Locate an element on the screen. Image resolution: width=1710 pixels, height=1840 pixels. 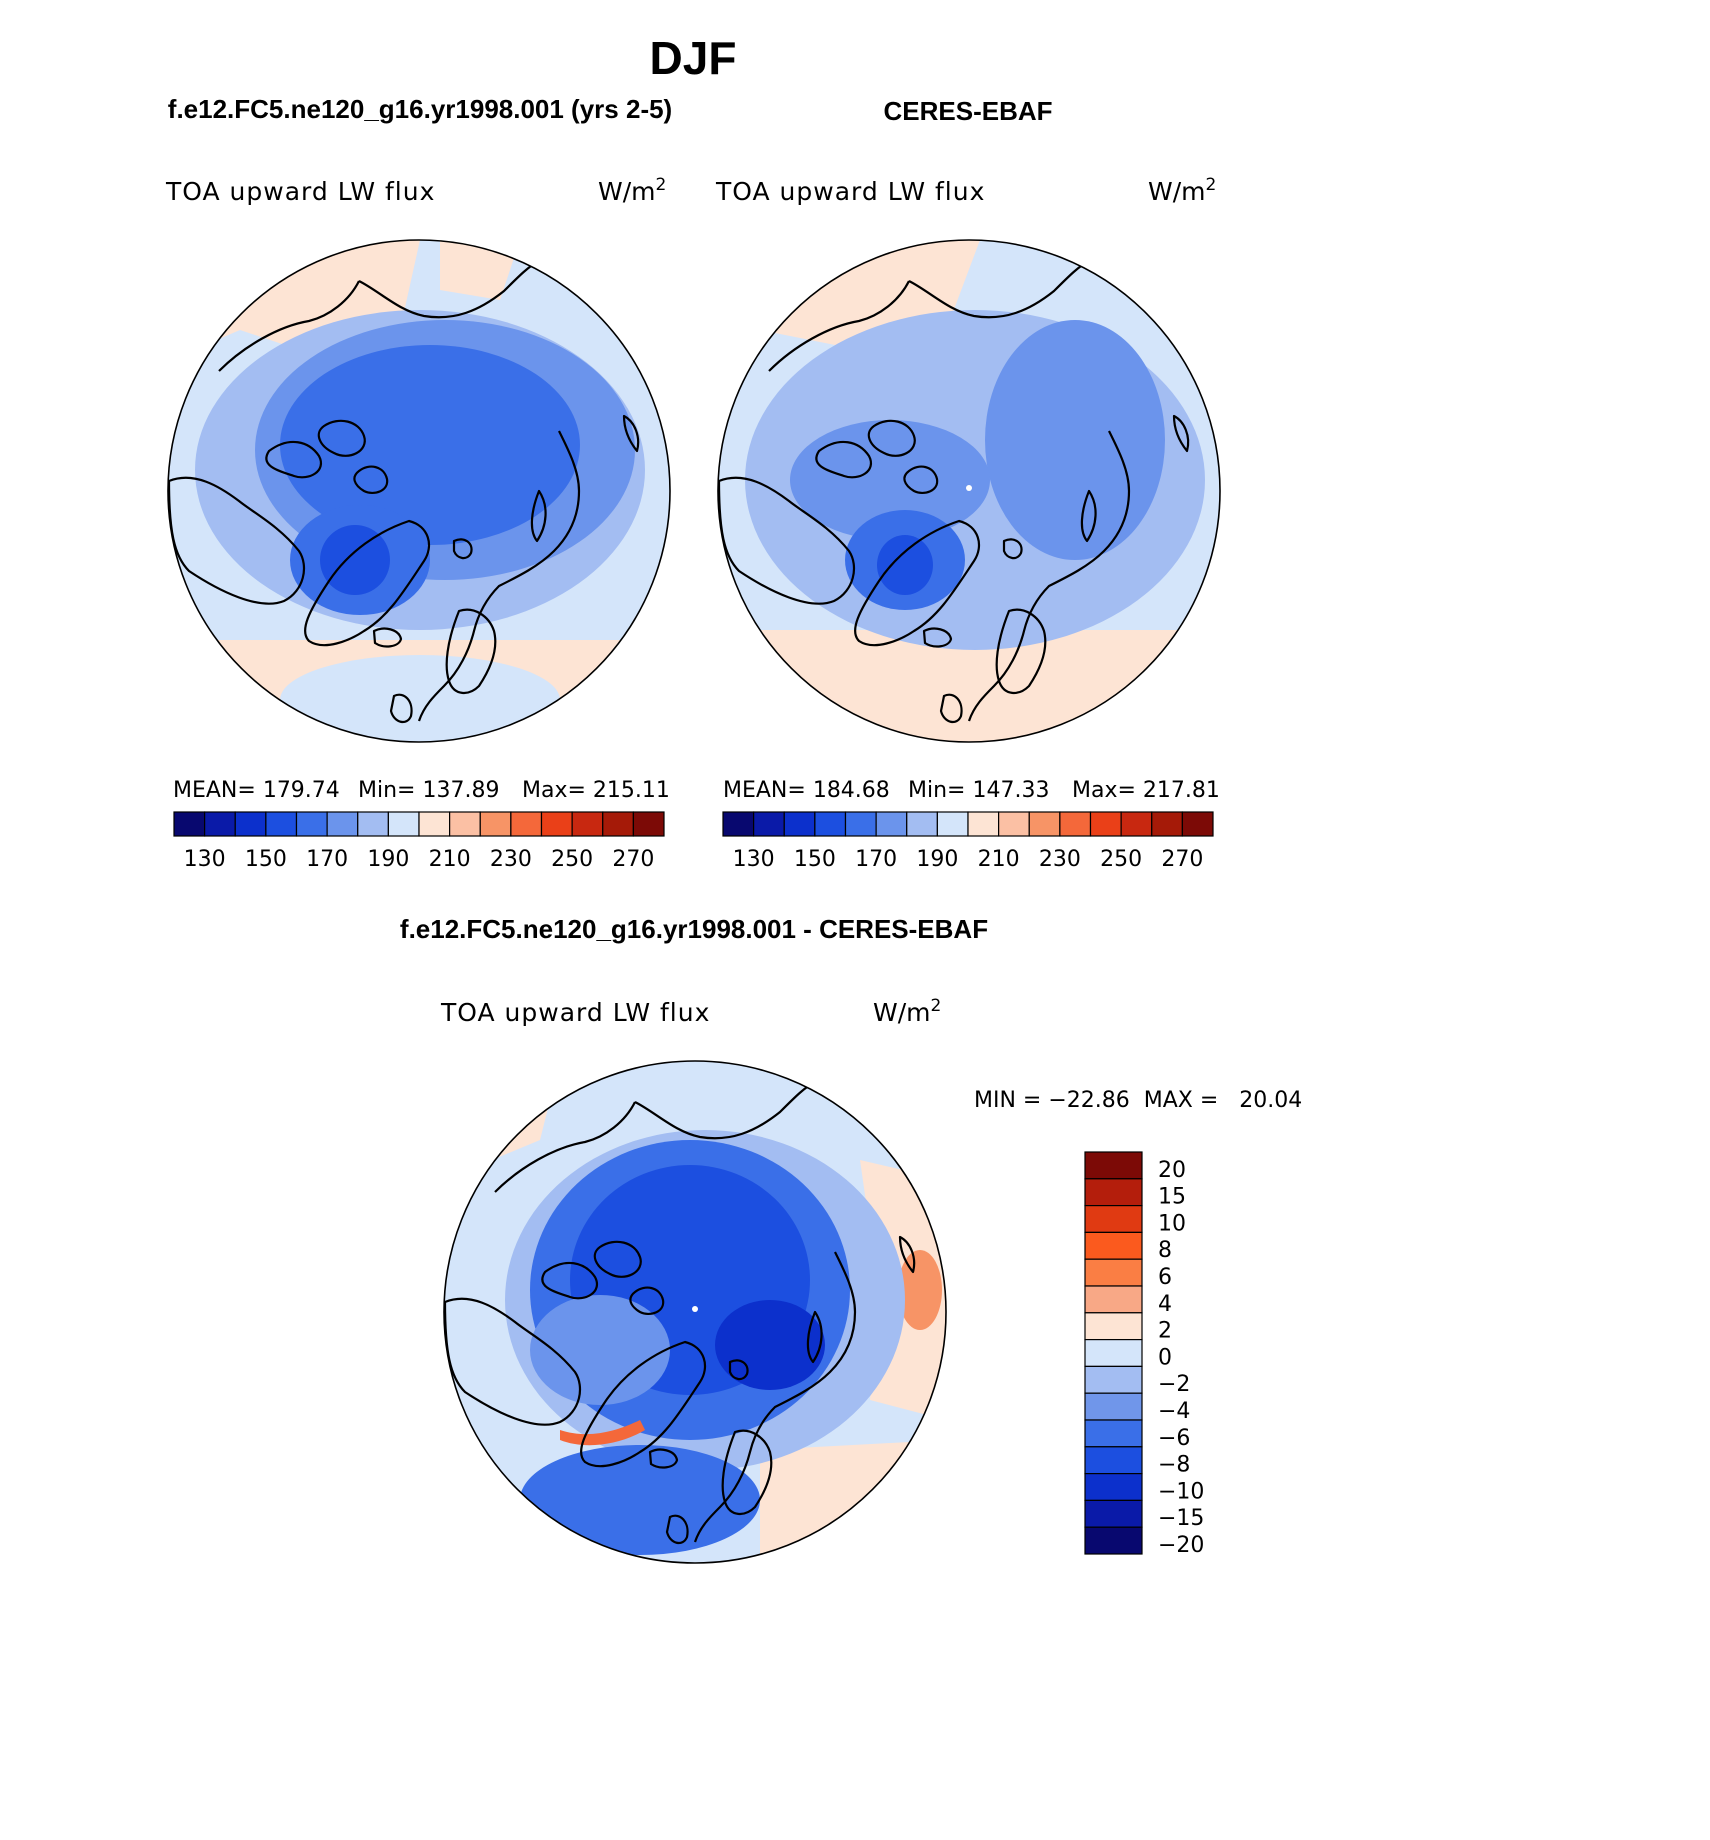
panel-diff-minmax: MIN = −22.86 MAX = 20.04 is located at coordinates (1138, 1100).